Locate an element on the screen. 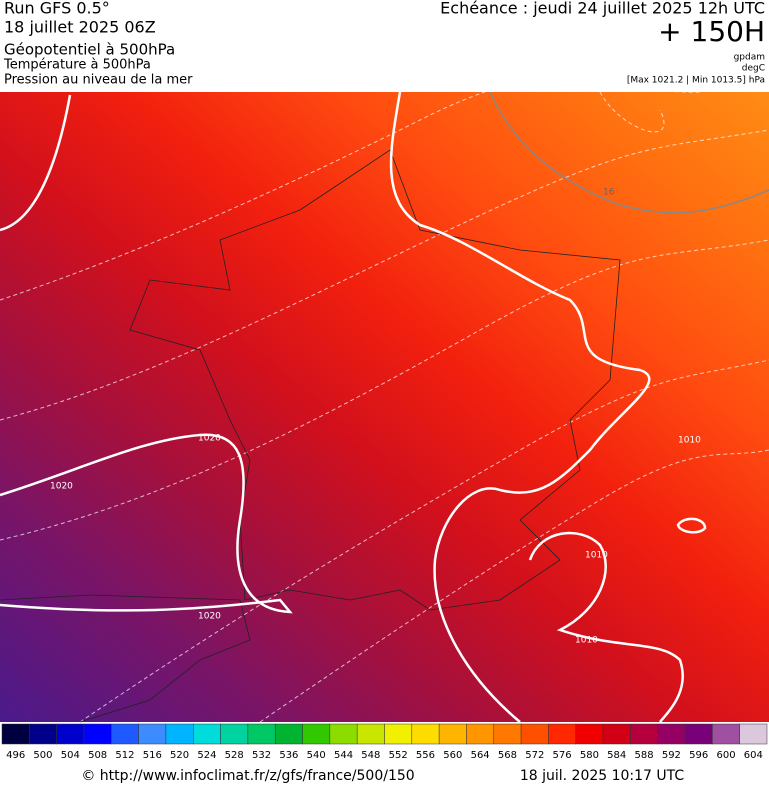 The image size is (769, 790). colorbar-label: 524 is located at coordinates (206, 755).